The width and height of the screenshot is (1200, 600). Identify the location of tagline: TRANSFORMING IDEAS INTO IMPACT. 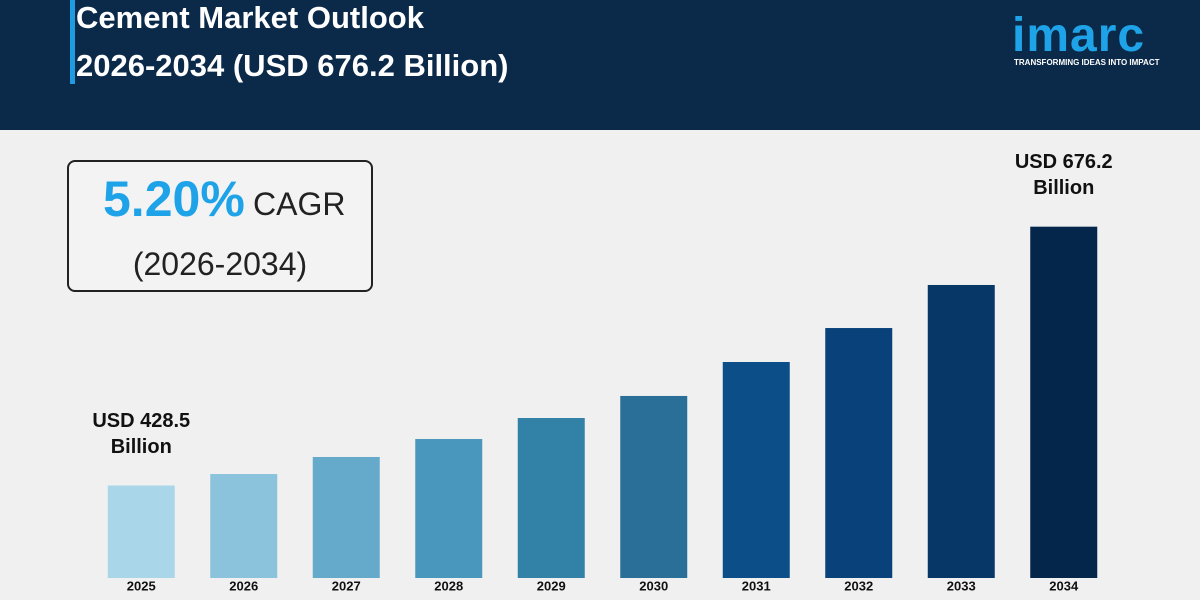
(1087, 62).